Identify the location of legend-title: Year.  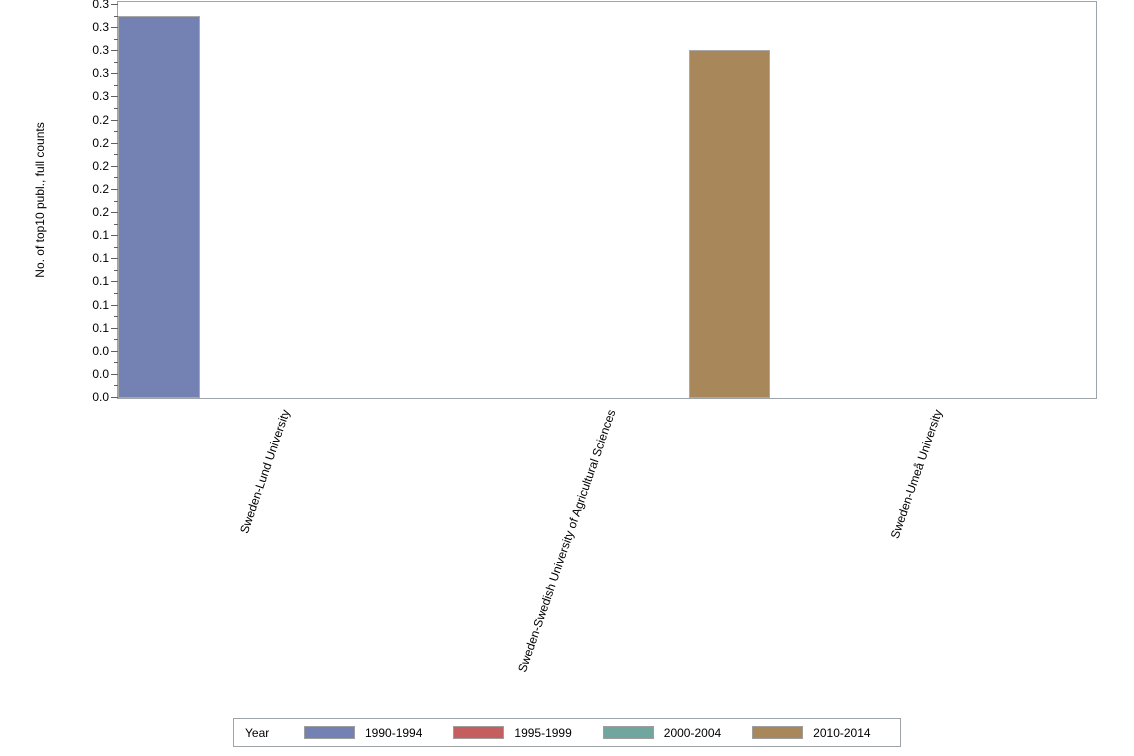
(257, 732).